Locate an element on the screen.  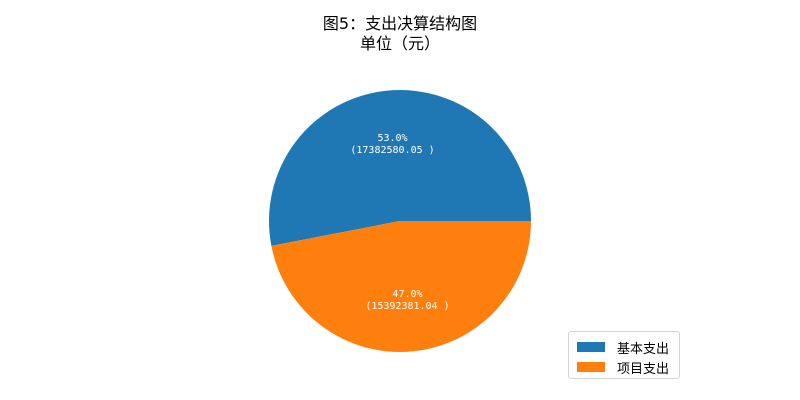
legend-swatch-basic is located at coordinates (591, 347).